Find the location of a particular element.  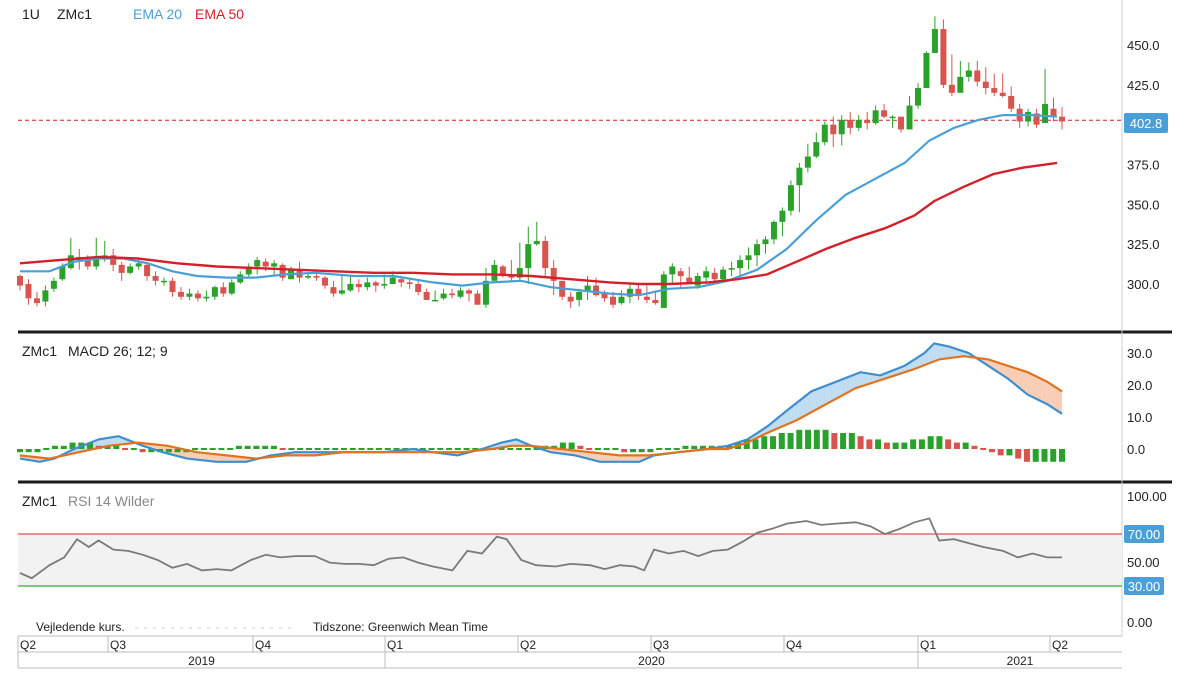

rsi-title: RSI 14 Wilder is located at coordinates (111, 501).